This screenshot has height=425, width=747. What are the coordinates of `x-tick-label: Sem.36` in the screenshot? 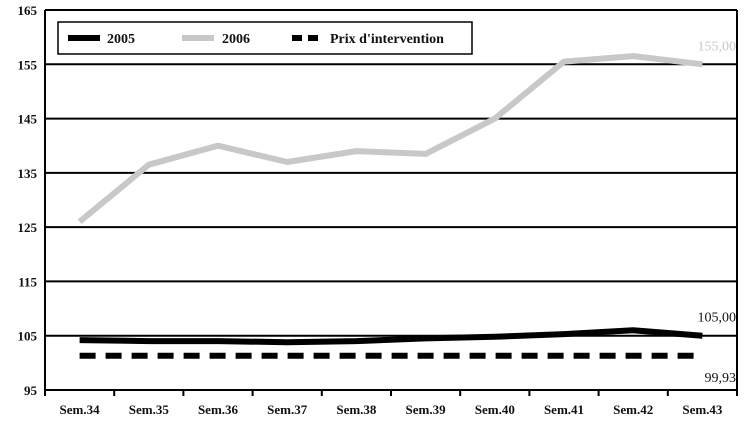 It's located at (218, 409).